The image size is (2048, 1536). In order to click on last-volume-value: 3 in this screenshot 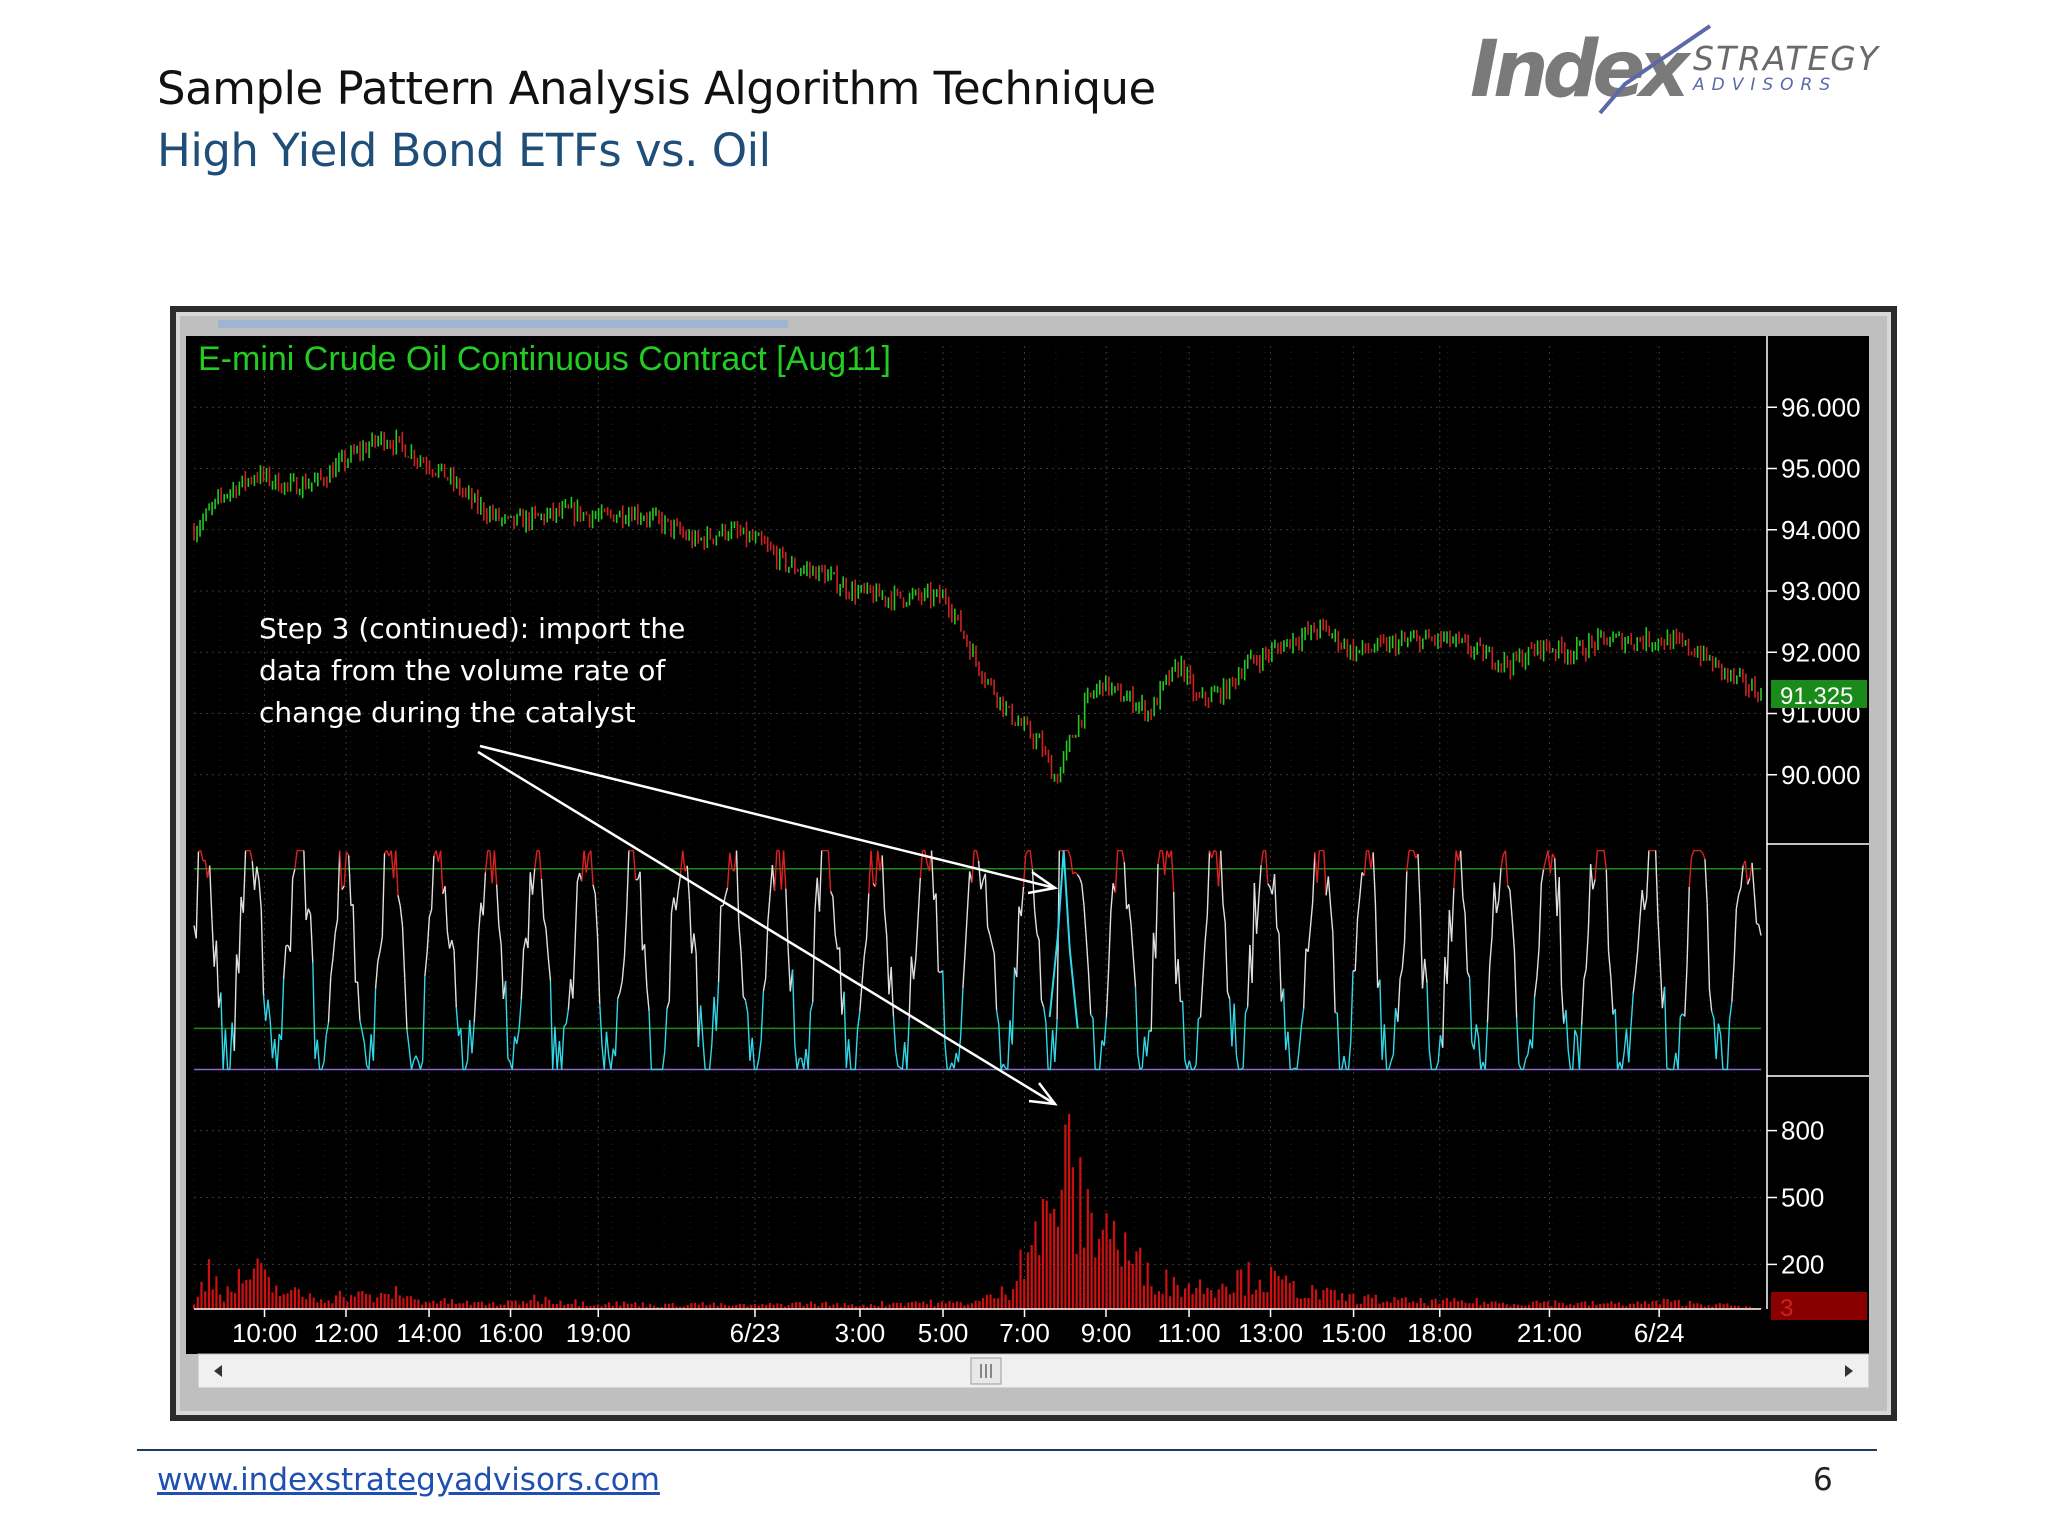, I will do `click(1786, 1308)`.